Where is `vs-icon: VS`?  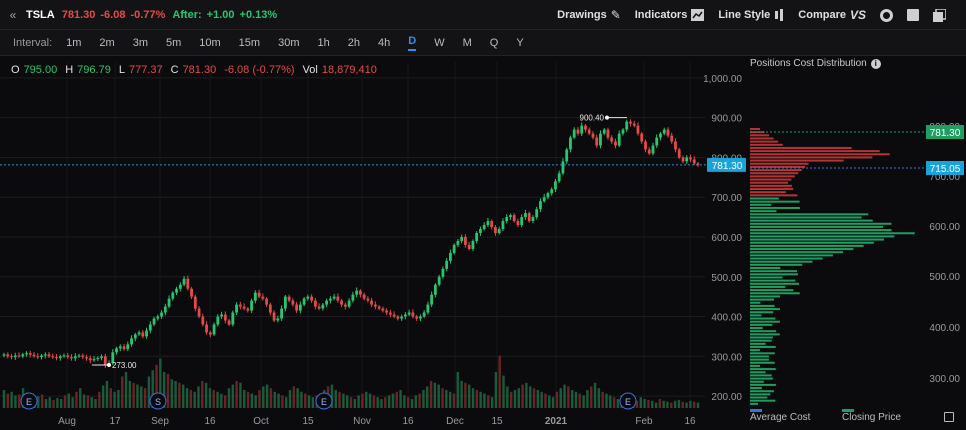
vs-icon: VS is located at coordinates (857, 15).